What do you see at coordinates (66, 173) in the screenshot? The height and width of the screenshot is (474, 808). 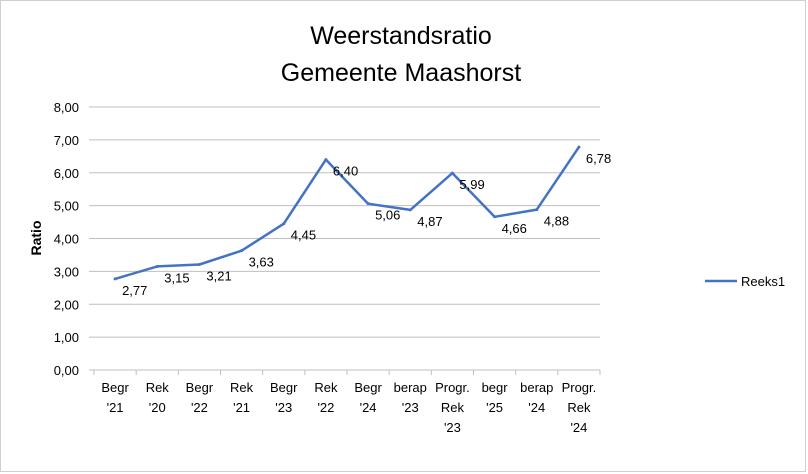 I see `y-tick-label: 6,00` at bounding box center [66, 173].